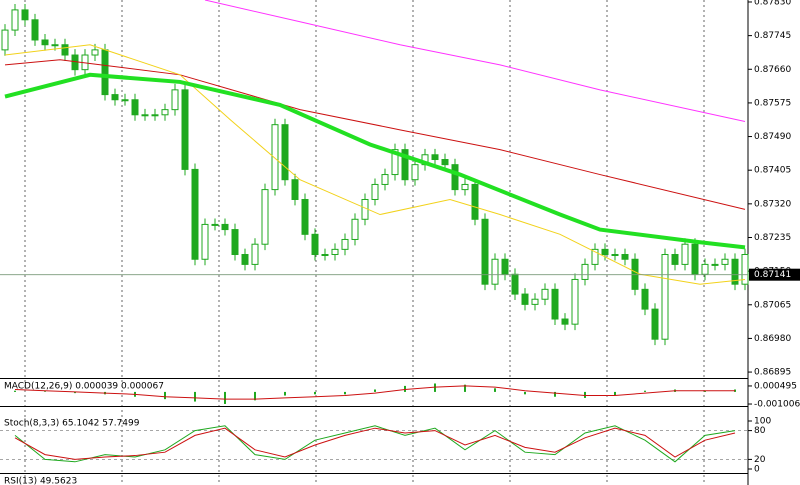 This screenshot has height=485, width=800. What do you see at coordinates (772, 373) in the screenshot?
I see `y-tick-label: 0.86895` at bounding box center [772, 373].